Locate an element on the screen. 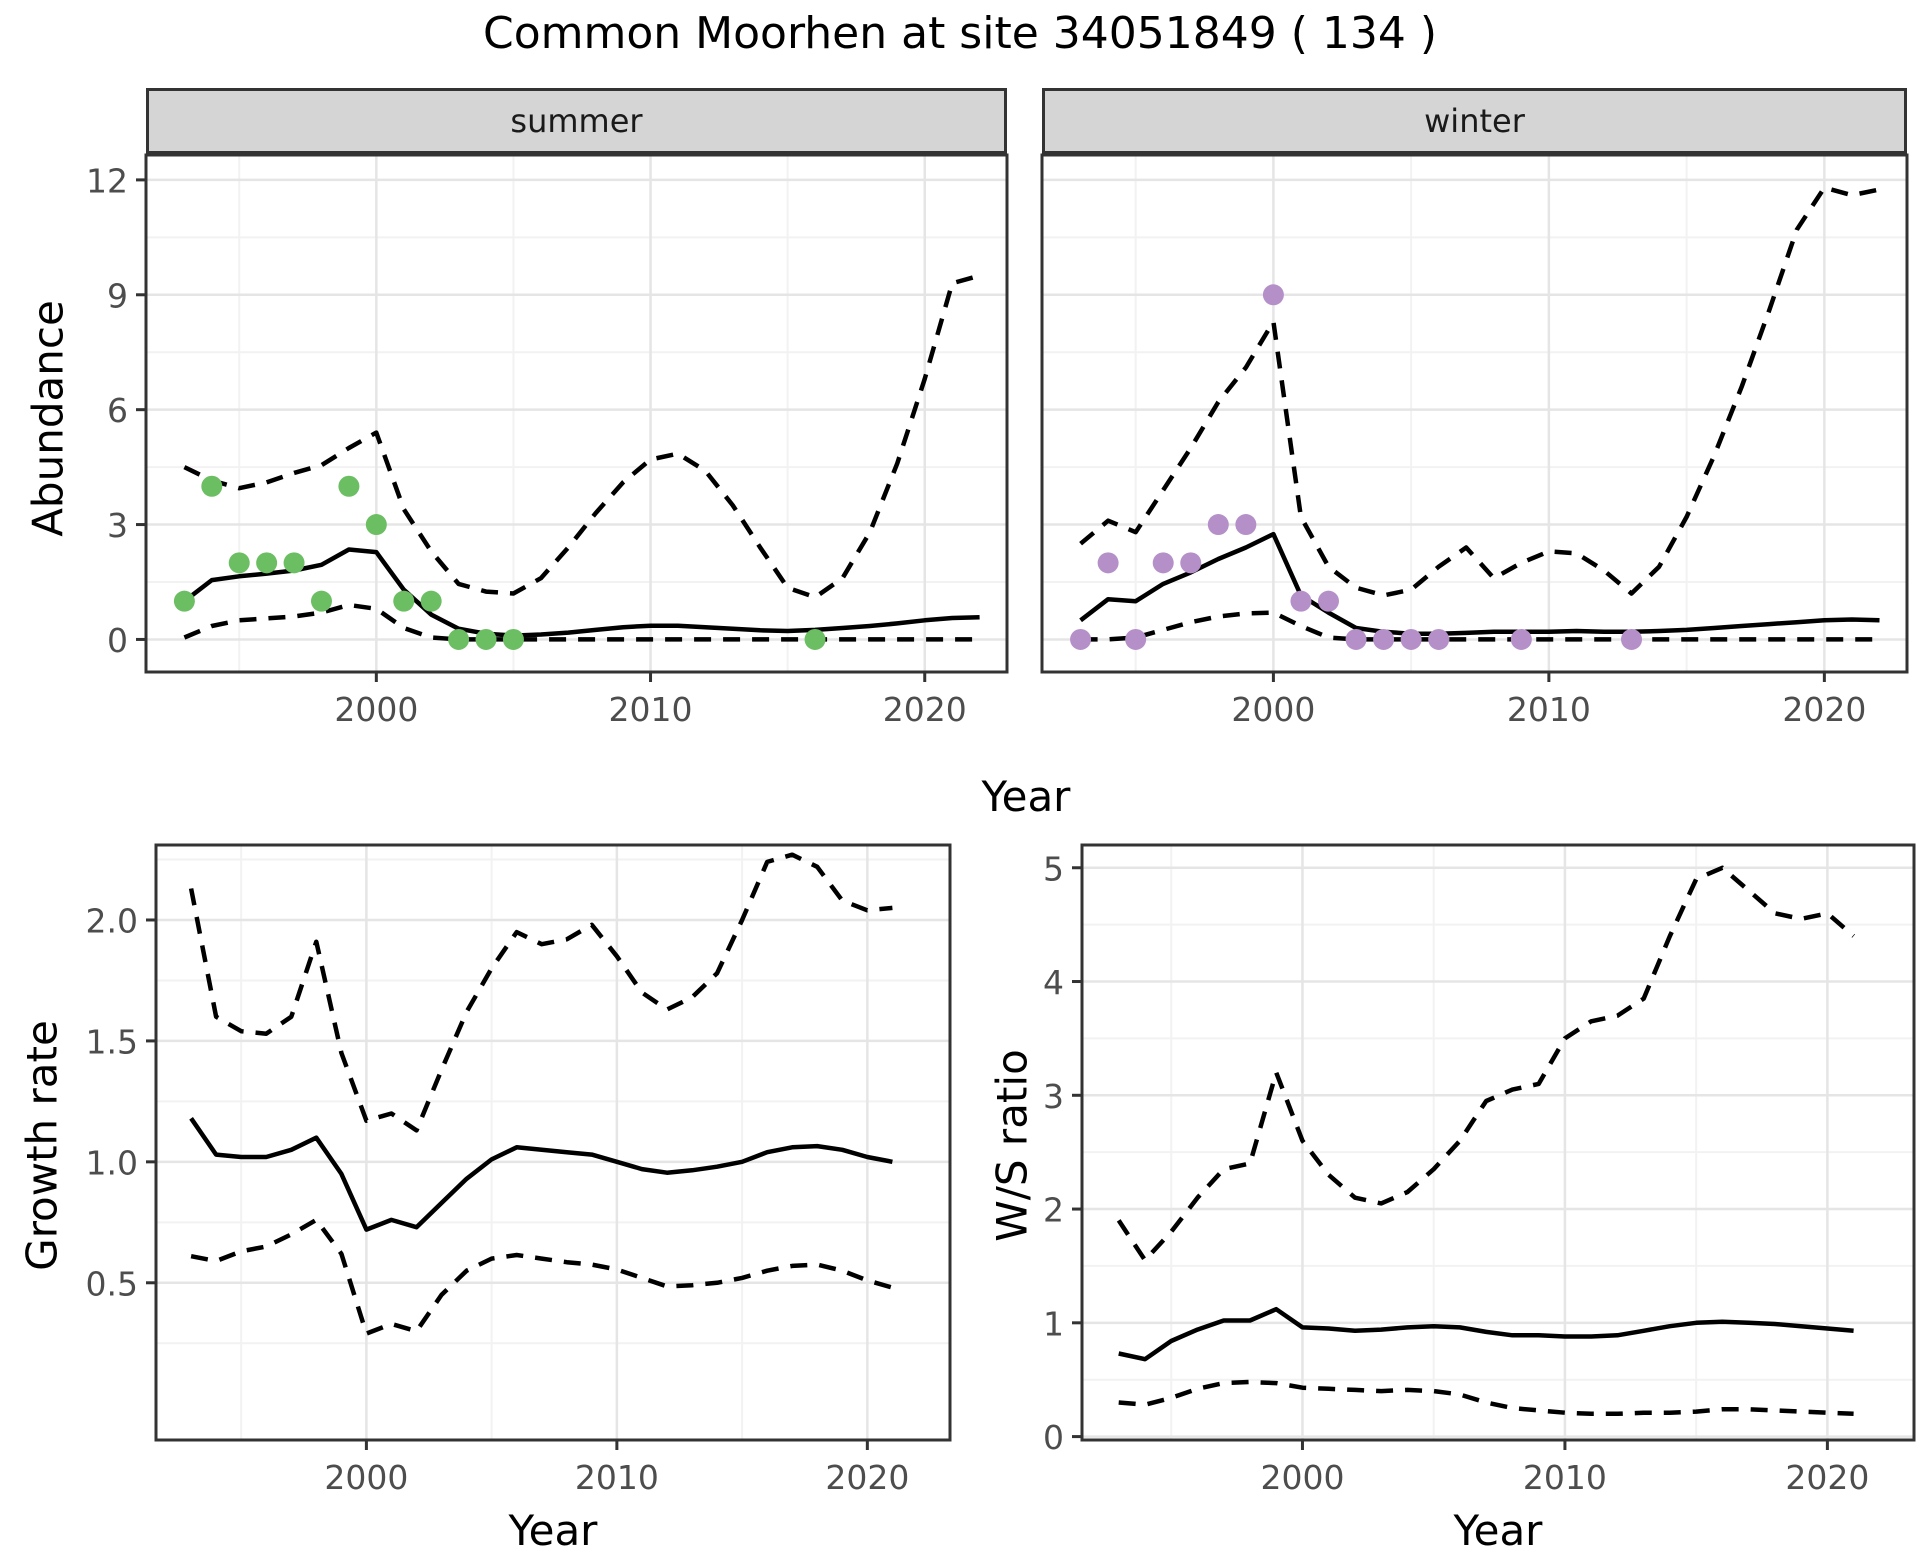 This screenshot has height=1560, width=1920. x-axis-title-year-top: Year is located at coordinates (1026, 796).